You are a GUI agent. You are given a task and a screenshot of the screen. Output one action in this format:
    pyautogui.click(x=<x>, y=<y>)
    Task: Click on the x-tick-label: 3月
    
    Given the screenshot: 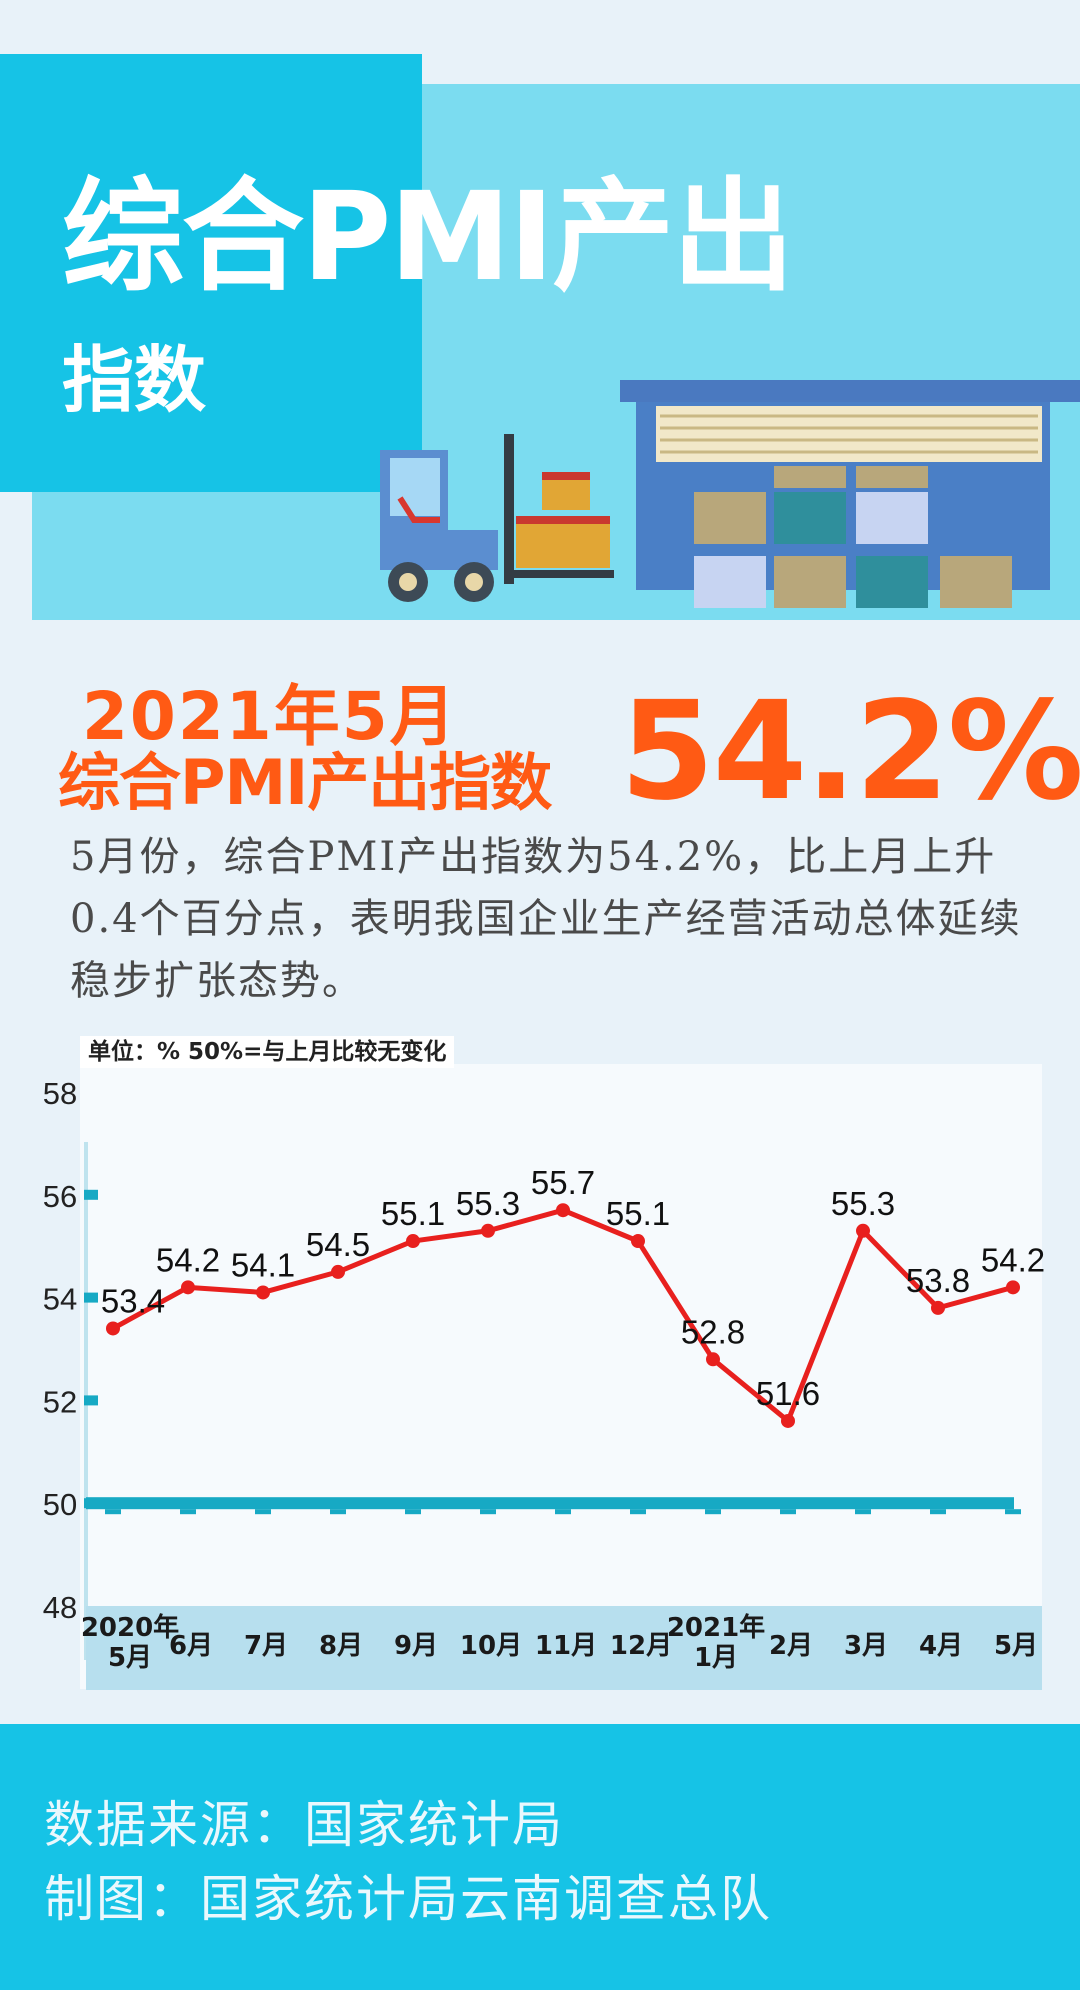 What is the action you would take?
    pyautogui.click(x=866, y=1646)
    